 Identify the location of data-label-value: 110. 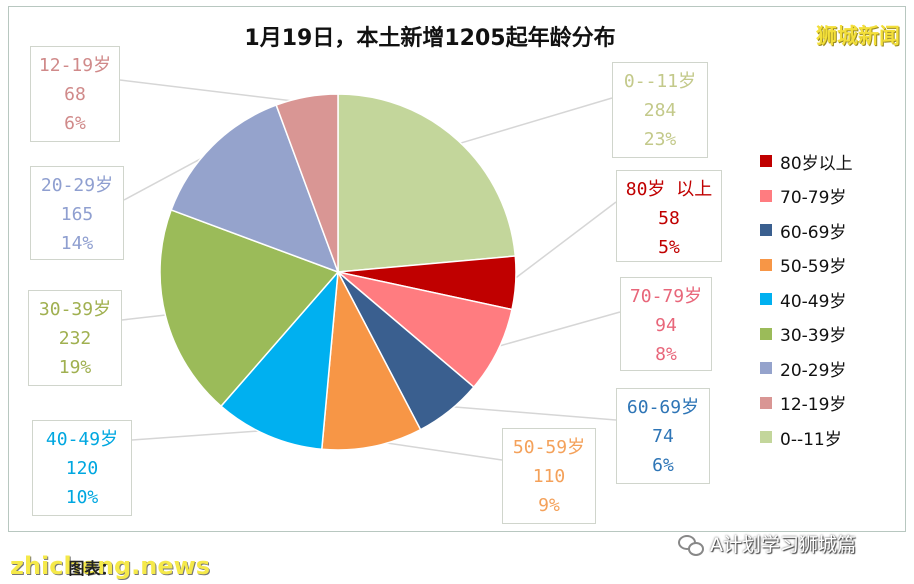
(549, 476).